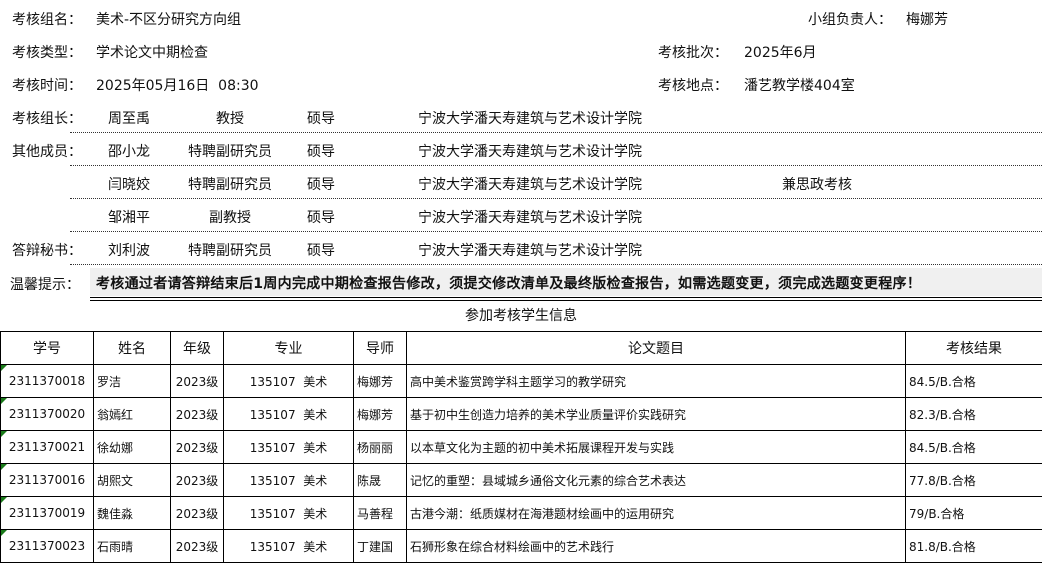 The height and width of the screenshot is (563, 1042). I want to click on leader-label: 小组负责人：, so click(850, 19).